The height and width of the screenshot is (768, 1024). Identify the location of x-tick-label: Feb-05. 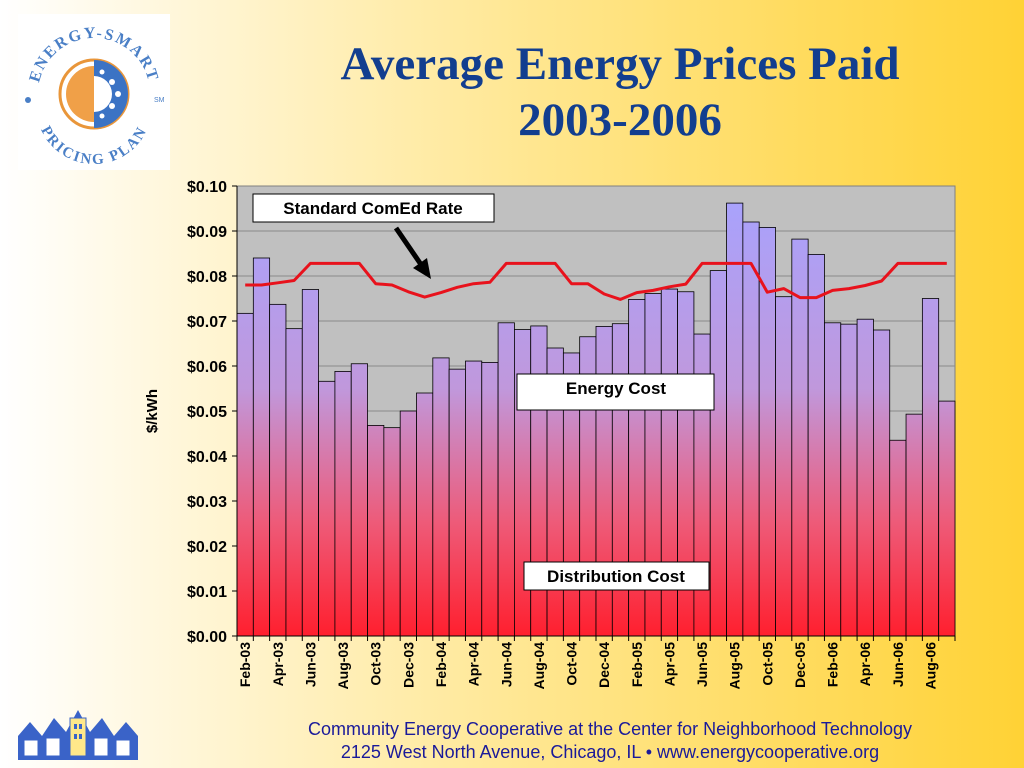
(637, 664).